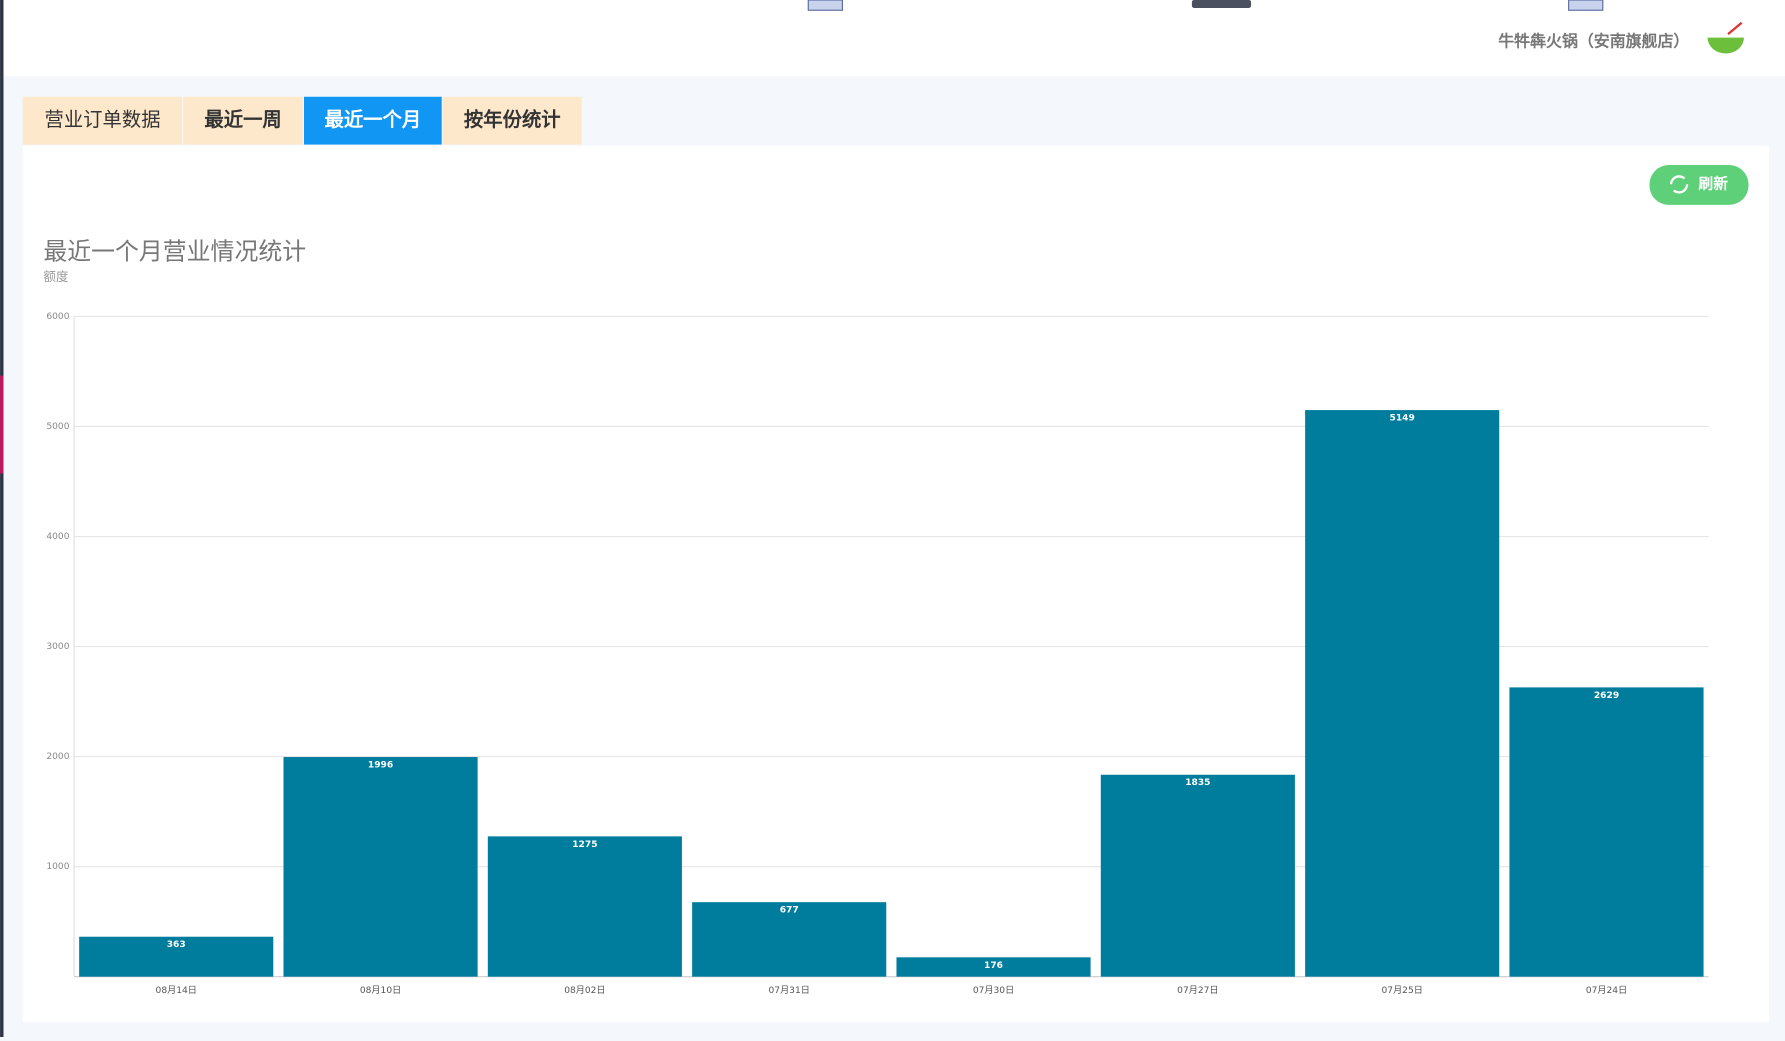  I want to click on x-tick-label: 07月27日, so click(1197, 990).